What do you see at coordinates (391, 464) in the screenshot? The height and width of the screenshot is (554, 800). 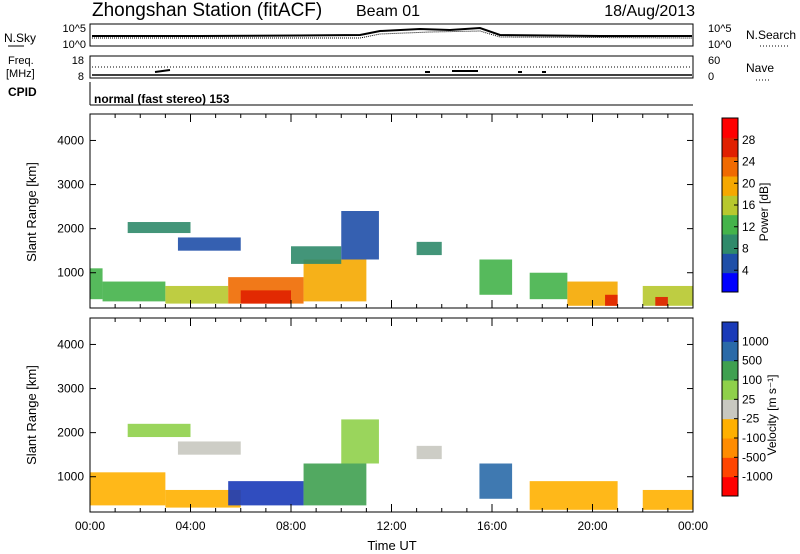 I see `velocity-data` at bounding box center [391, 464].